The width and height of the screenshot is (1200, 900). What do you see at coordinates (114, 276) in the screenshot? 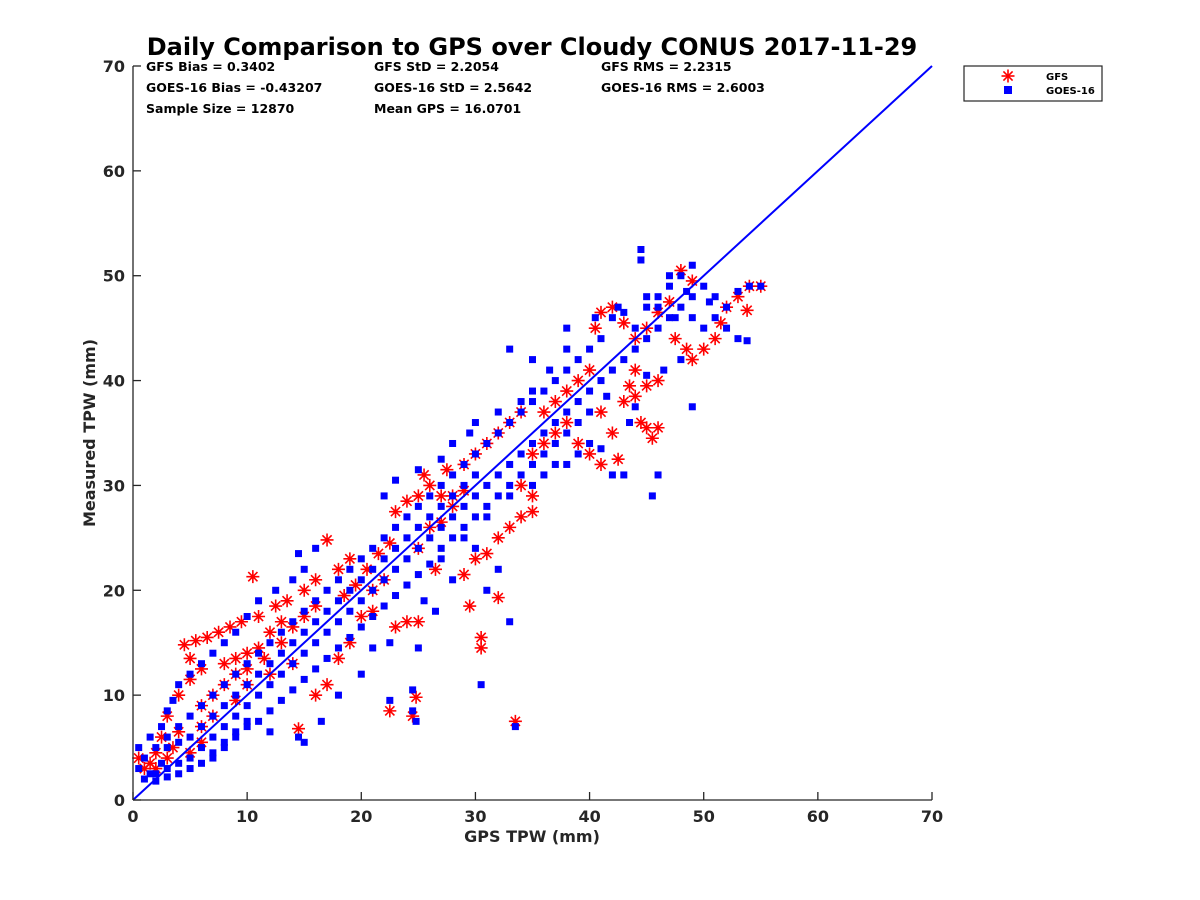
I see `y-tick-label: 50` at bounding box center [114, 276].